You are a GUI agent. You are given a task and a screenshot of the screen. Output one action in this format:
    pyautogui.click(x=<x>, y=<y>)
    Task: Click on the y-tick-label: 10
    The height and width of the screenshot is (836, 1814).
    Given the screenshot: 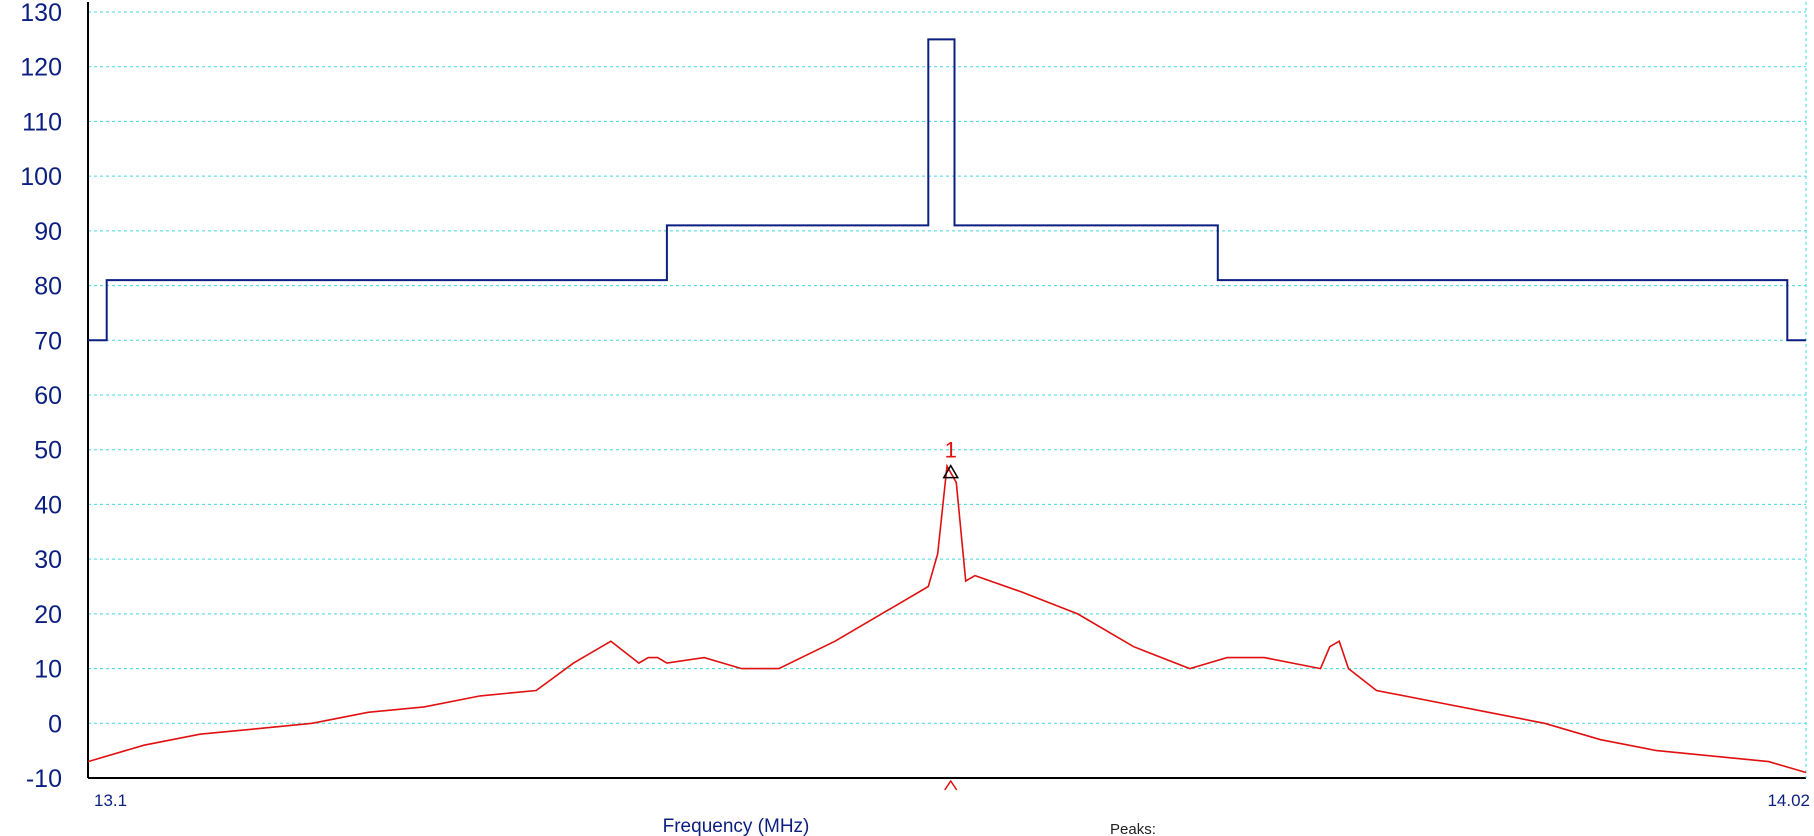 What is the action you would take?
    pyautogui.click(x=48, y=670)
    